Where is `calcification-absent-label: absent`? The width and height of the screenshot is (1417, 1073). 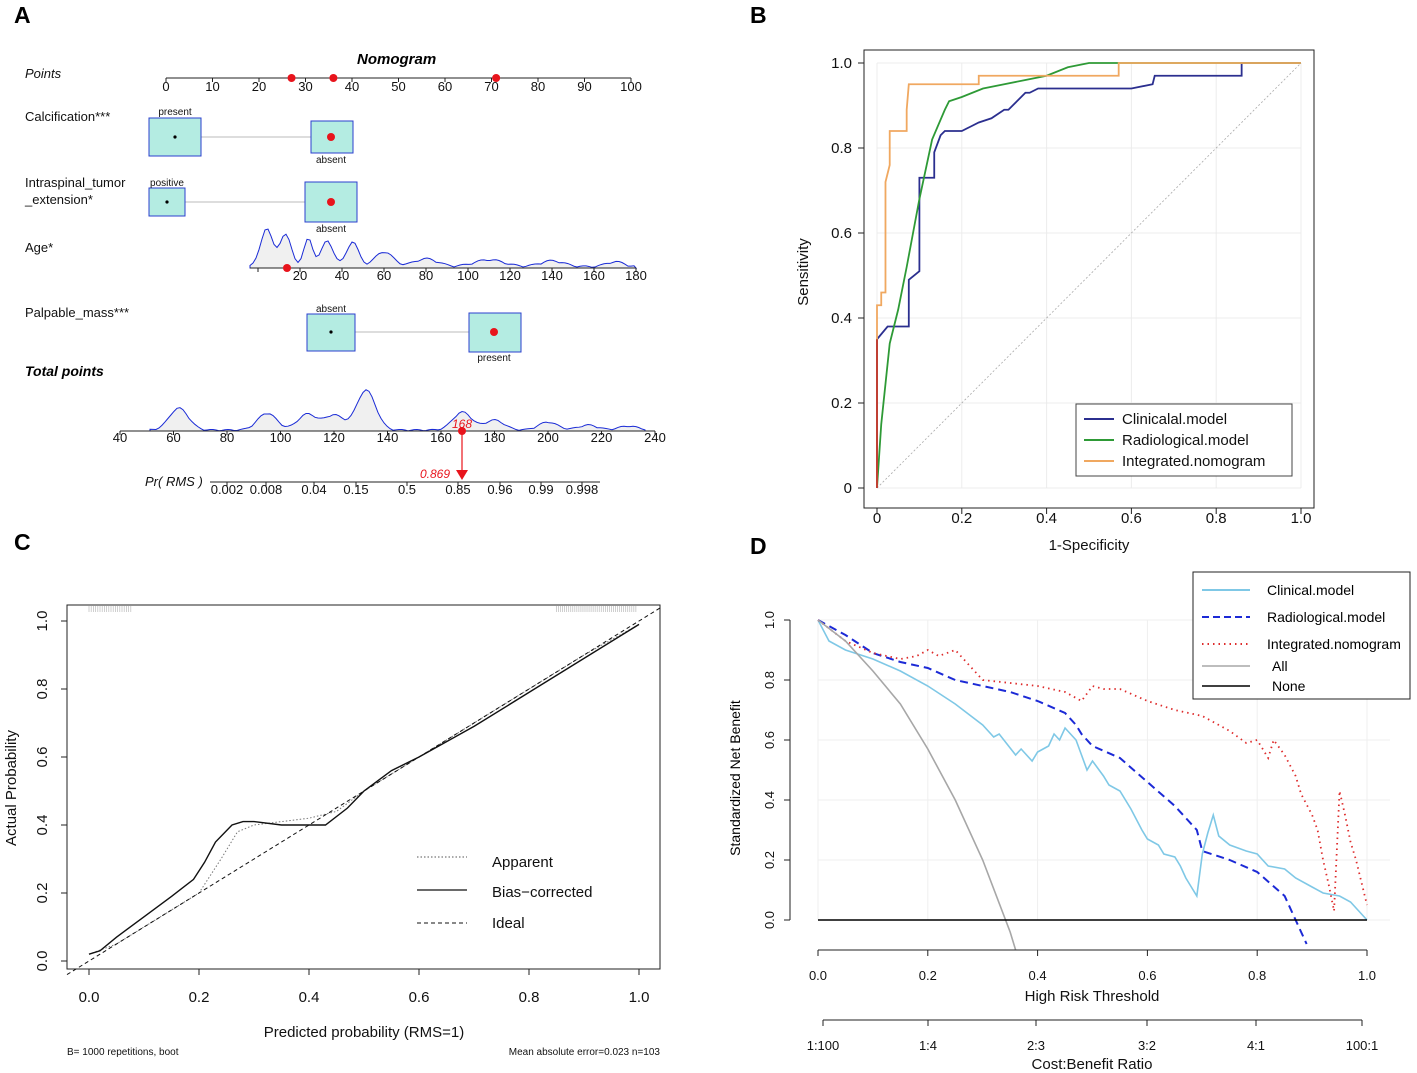
calcification-absent-label: absent is located at coordinates (331, 160).